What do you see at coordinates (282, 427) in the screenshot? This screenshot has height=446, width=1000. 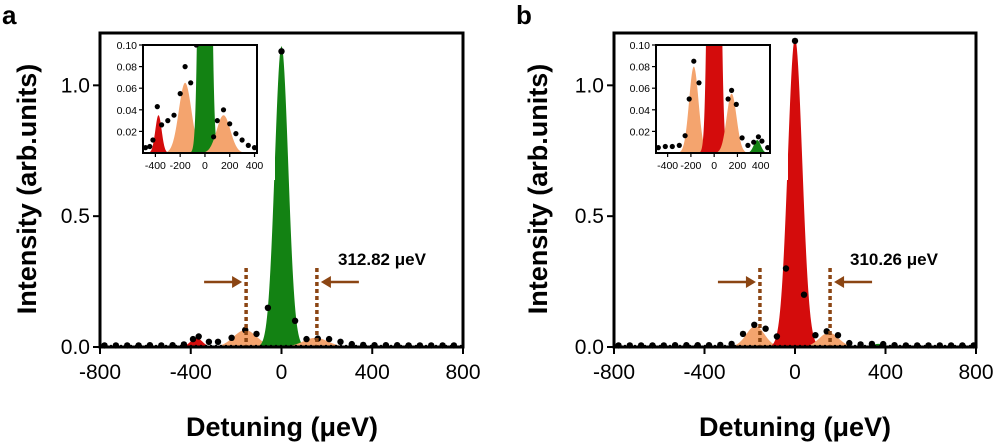 I see `x-axis-label-a: Detuning (μeV)` at bounding box center [282, 427].